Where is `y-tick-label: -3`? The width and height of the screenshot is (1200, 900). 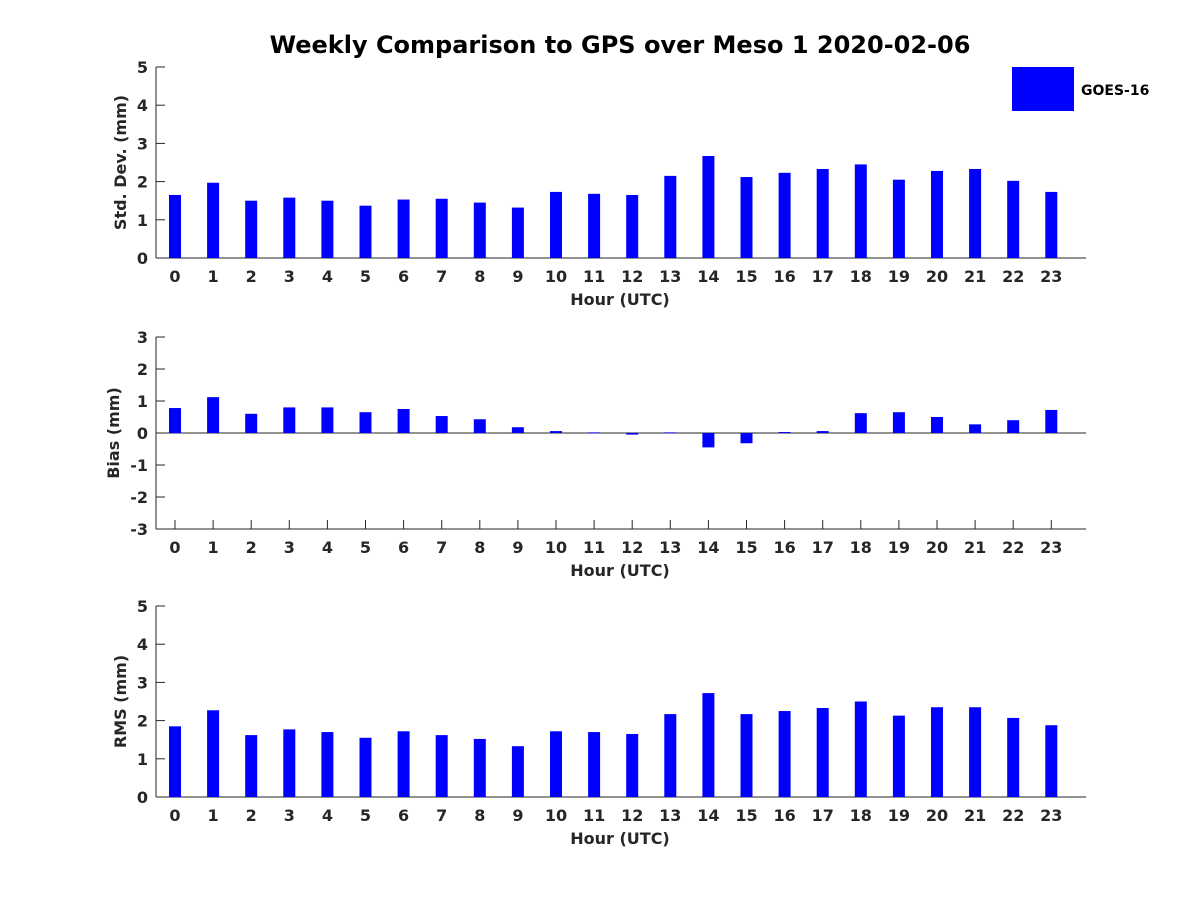
y-tick-label: -3 is located at coordinates (139, 529).